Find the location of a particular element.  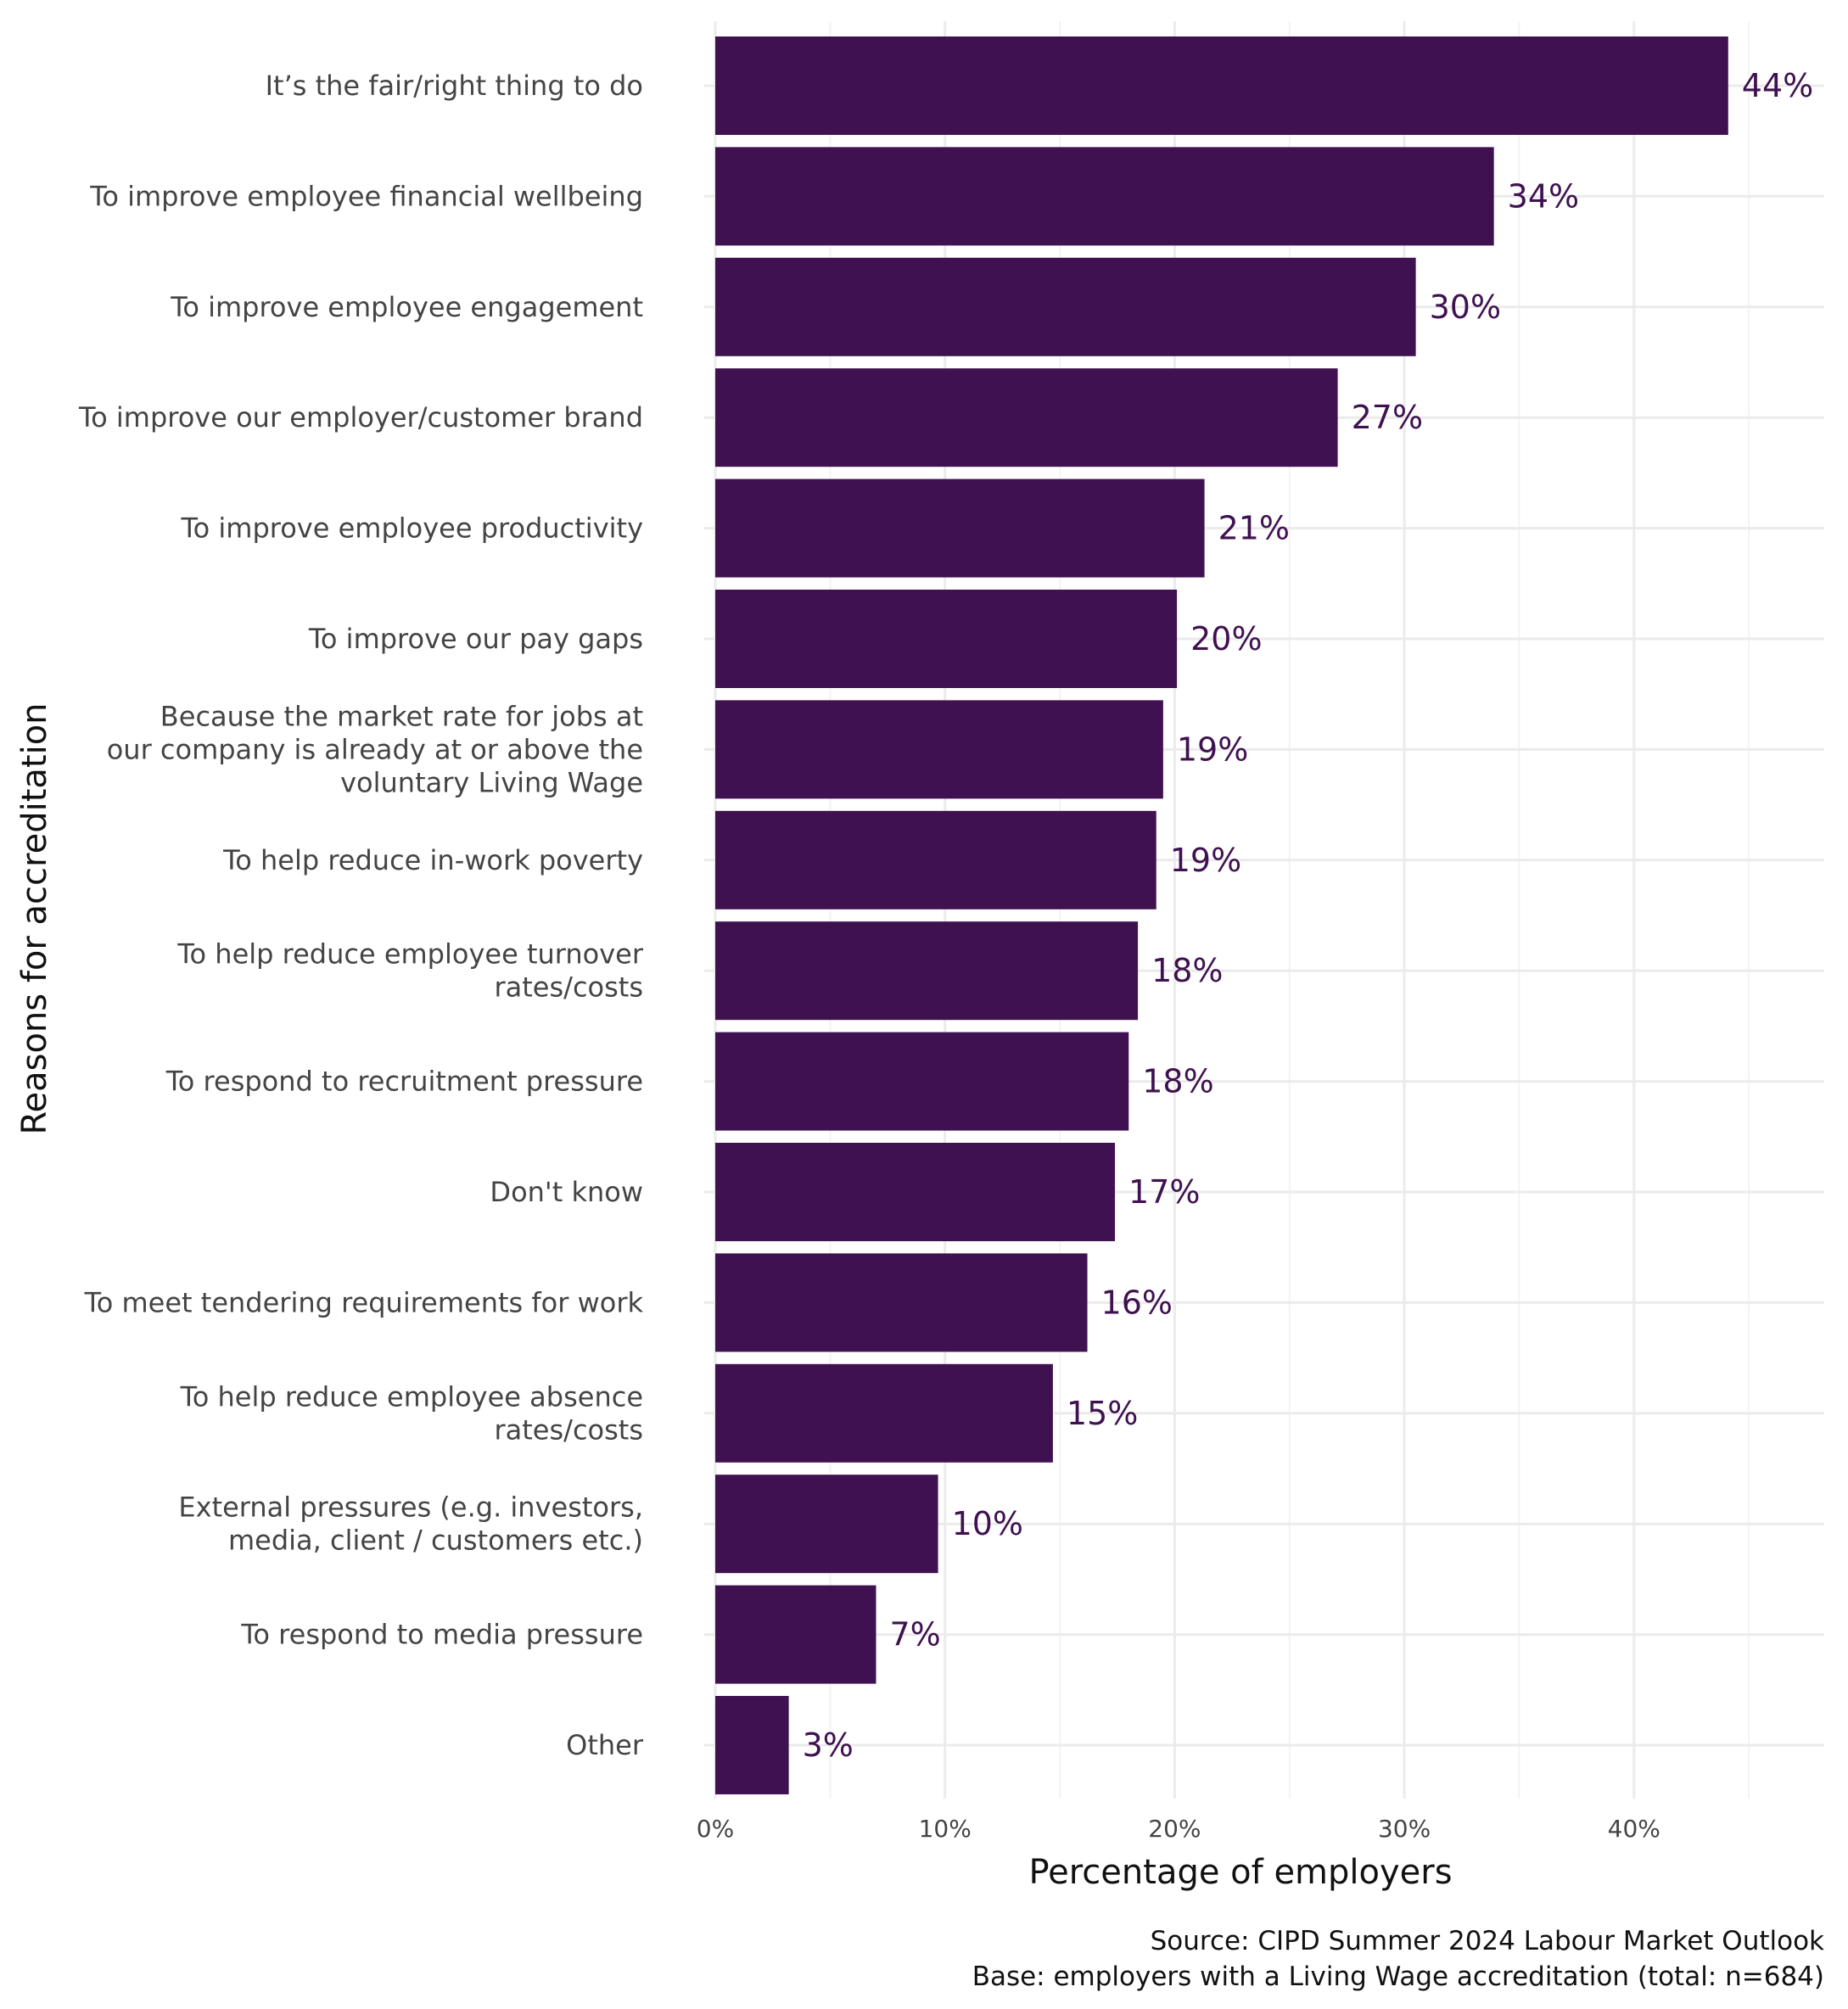

category-label-line: our company is already at or above the is located at coordinates (375, 749).